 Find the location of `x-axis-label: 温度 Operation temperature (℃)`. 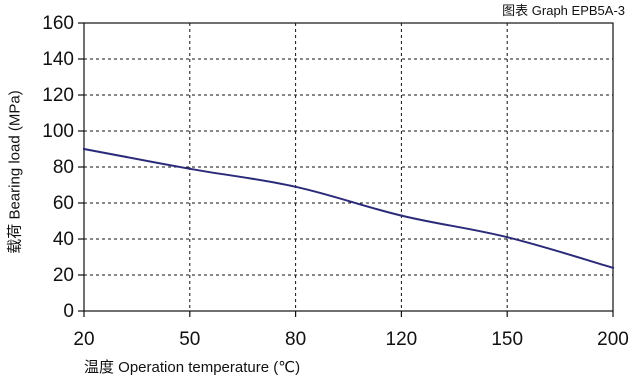

x-axis-label: 温度 Operation temperature (℃) is located at coordinates (192, 367).